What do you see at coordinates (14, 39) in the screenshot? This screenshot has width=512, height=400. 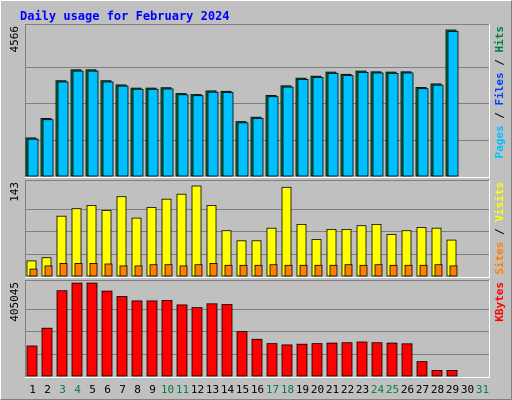 I see `y-max-label: 4566` at bounding box center [14, 39].